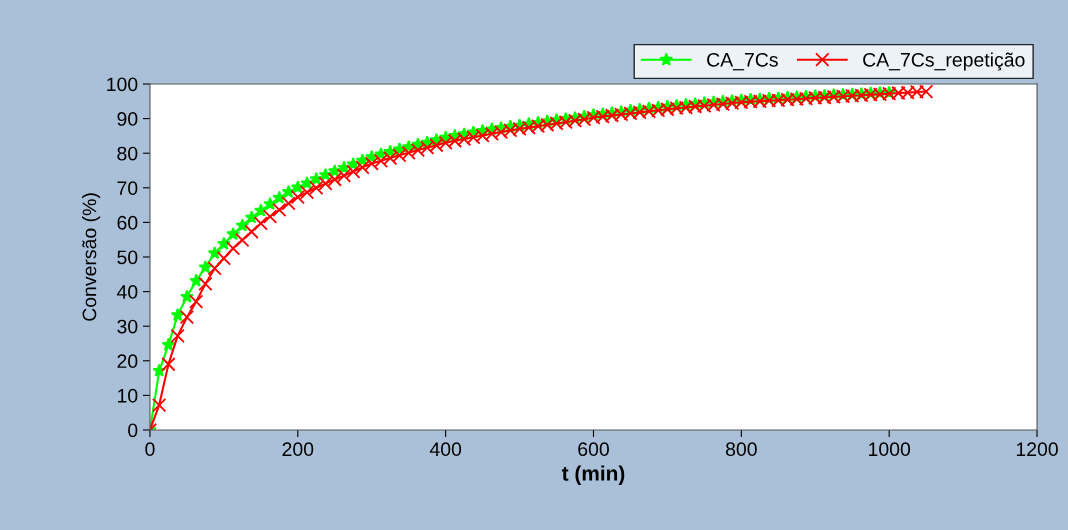 The image size is (1068, 530). What do you see at coordinates (593, 475) in the screenshot?
I see `x-axis-title: t (min)` at bounding box center [593, 475].